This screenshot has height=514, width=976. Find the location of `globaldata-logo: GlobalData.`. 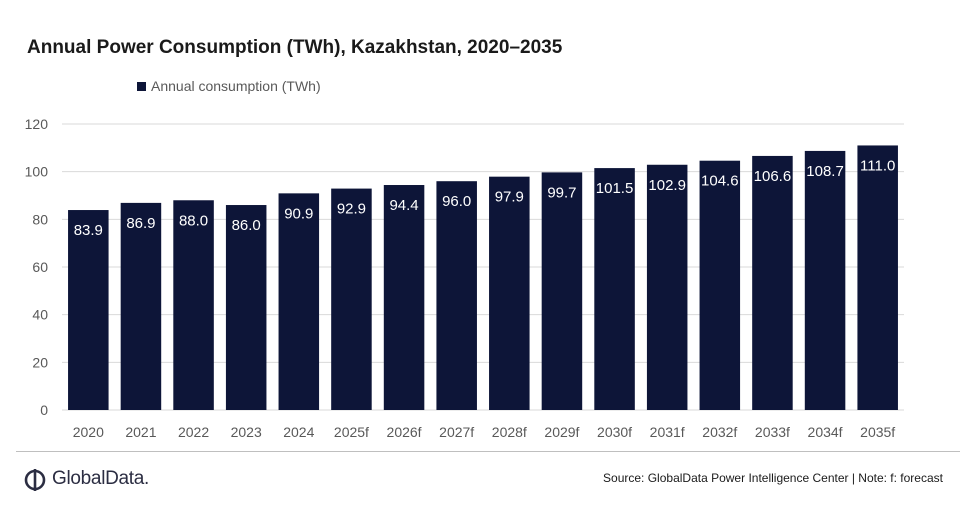

globaldata-logo: GlobalData. is located at coordinates (86, 479).